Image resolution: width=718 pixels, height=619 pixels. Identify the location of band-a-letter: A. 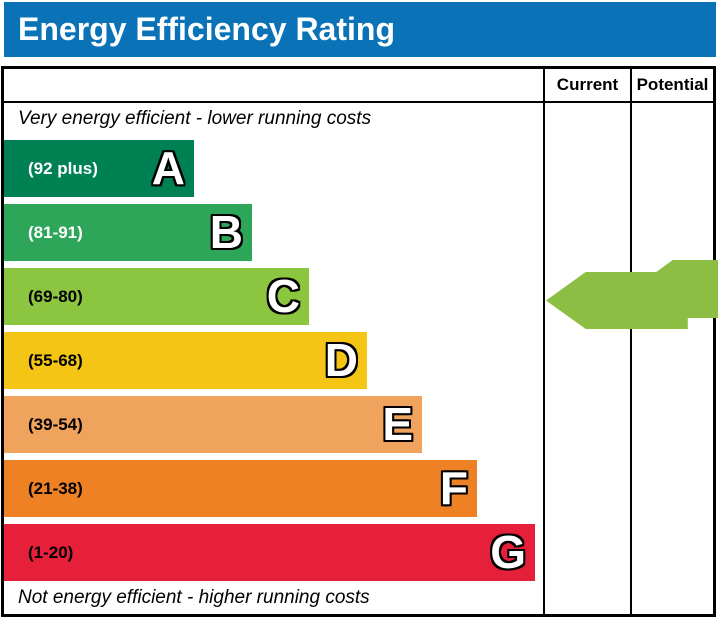
(168, 168).